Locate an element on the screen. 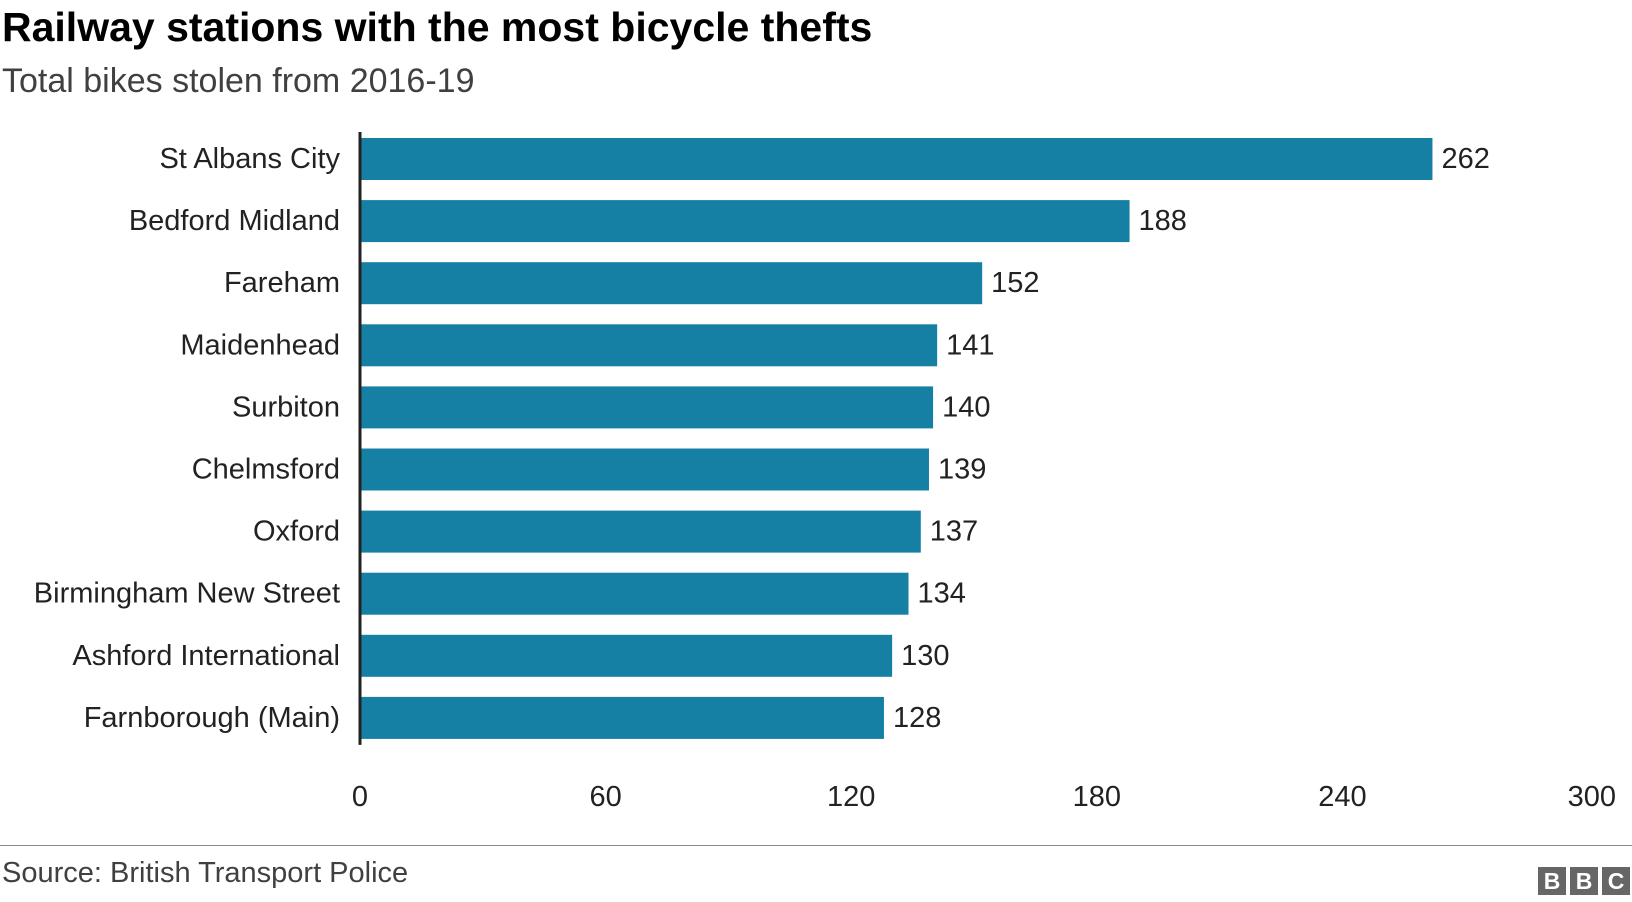 Image resolution: width=1632 pixels, height=902 pixels. category-label: Chelmsford is located at coordinates (266, 470).